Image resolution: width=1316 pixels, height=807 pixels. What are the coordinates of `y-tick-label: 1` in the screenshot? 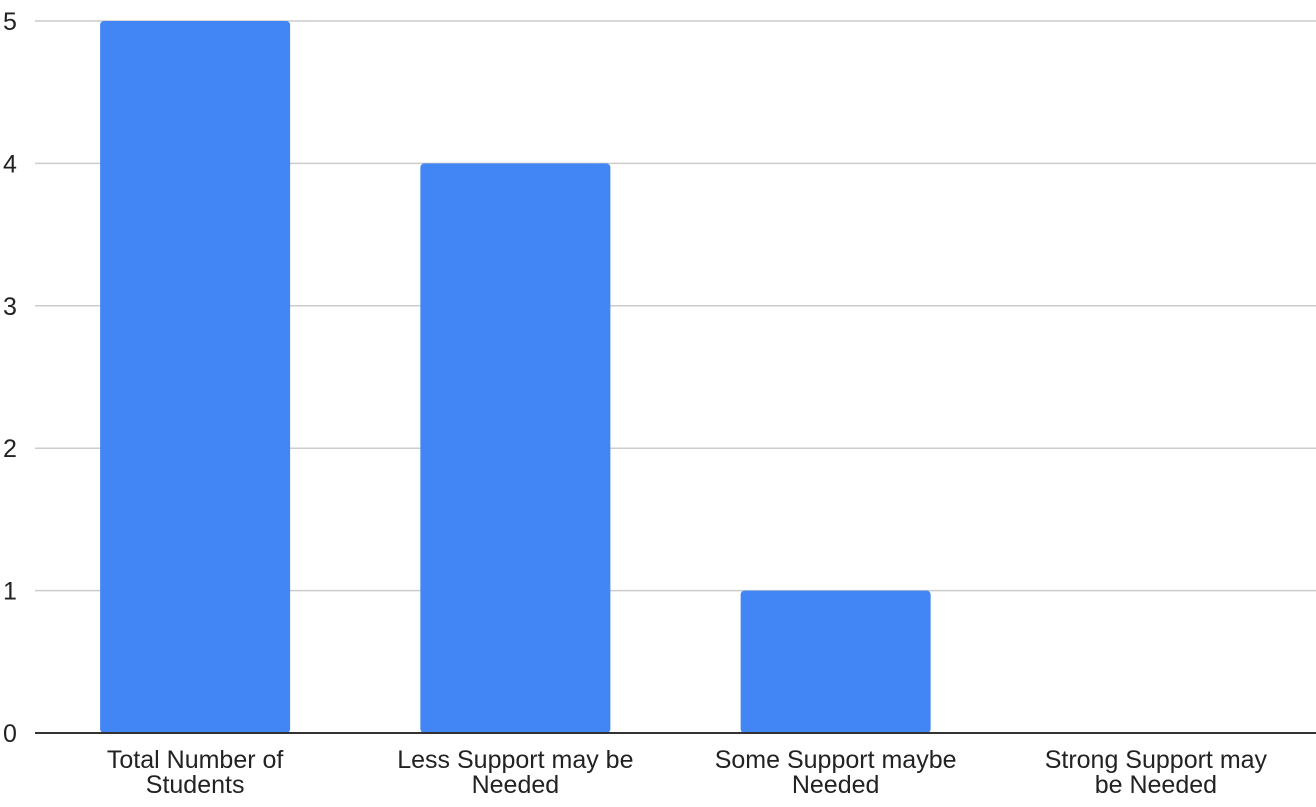 It's located at (10, 592).